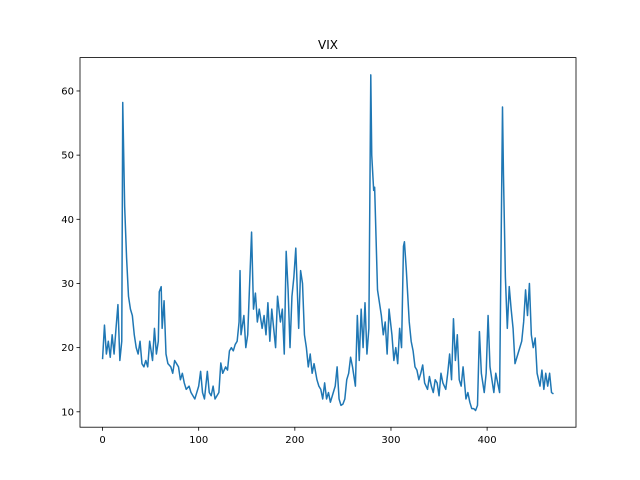 This screenshot has width=640, height=480. I want to click on y-tick-label: 20, so click(67, 348).